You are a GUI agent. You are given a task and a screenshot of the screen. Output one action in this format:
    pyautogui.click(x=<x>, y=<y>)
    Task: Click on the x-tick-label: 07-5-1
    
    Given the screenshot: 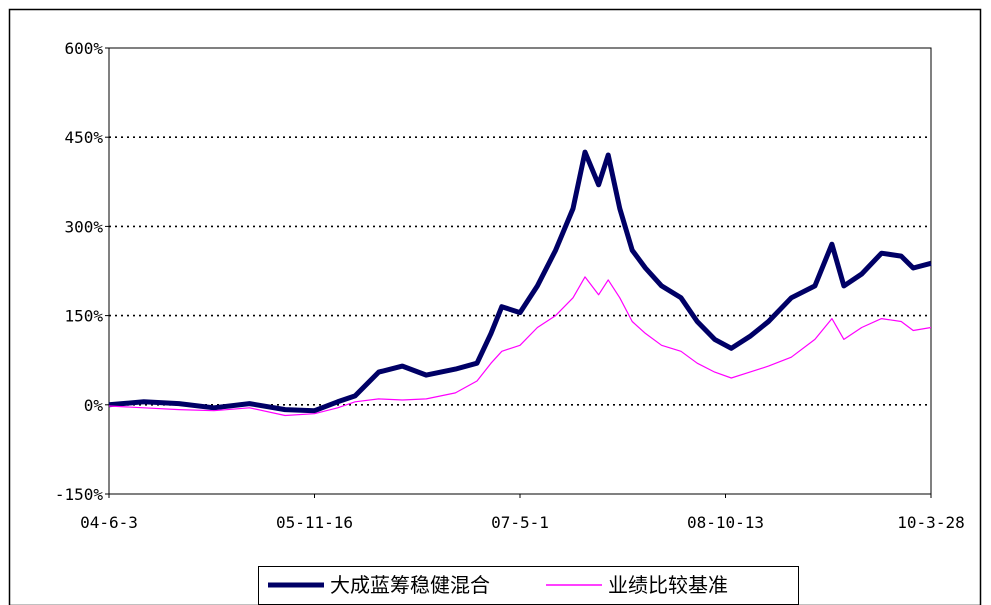 What is the action you would take?
    pyautogui.click(x=520, y=522)
    